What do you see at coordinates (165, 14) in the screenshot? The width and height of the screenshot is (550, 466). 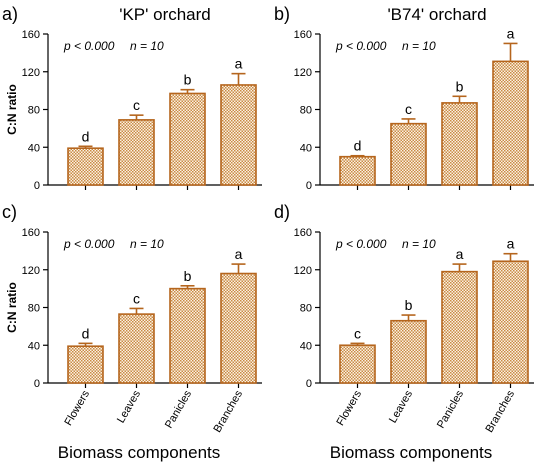 I see `panel-title: 'KP' orchard` at bounding box center [165, 14].